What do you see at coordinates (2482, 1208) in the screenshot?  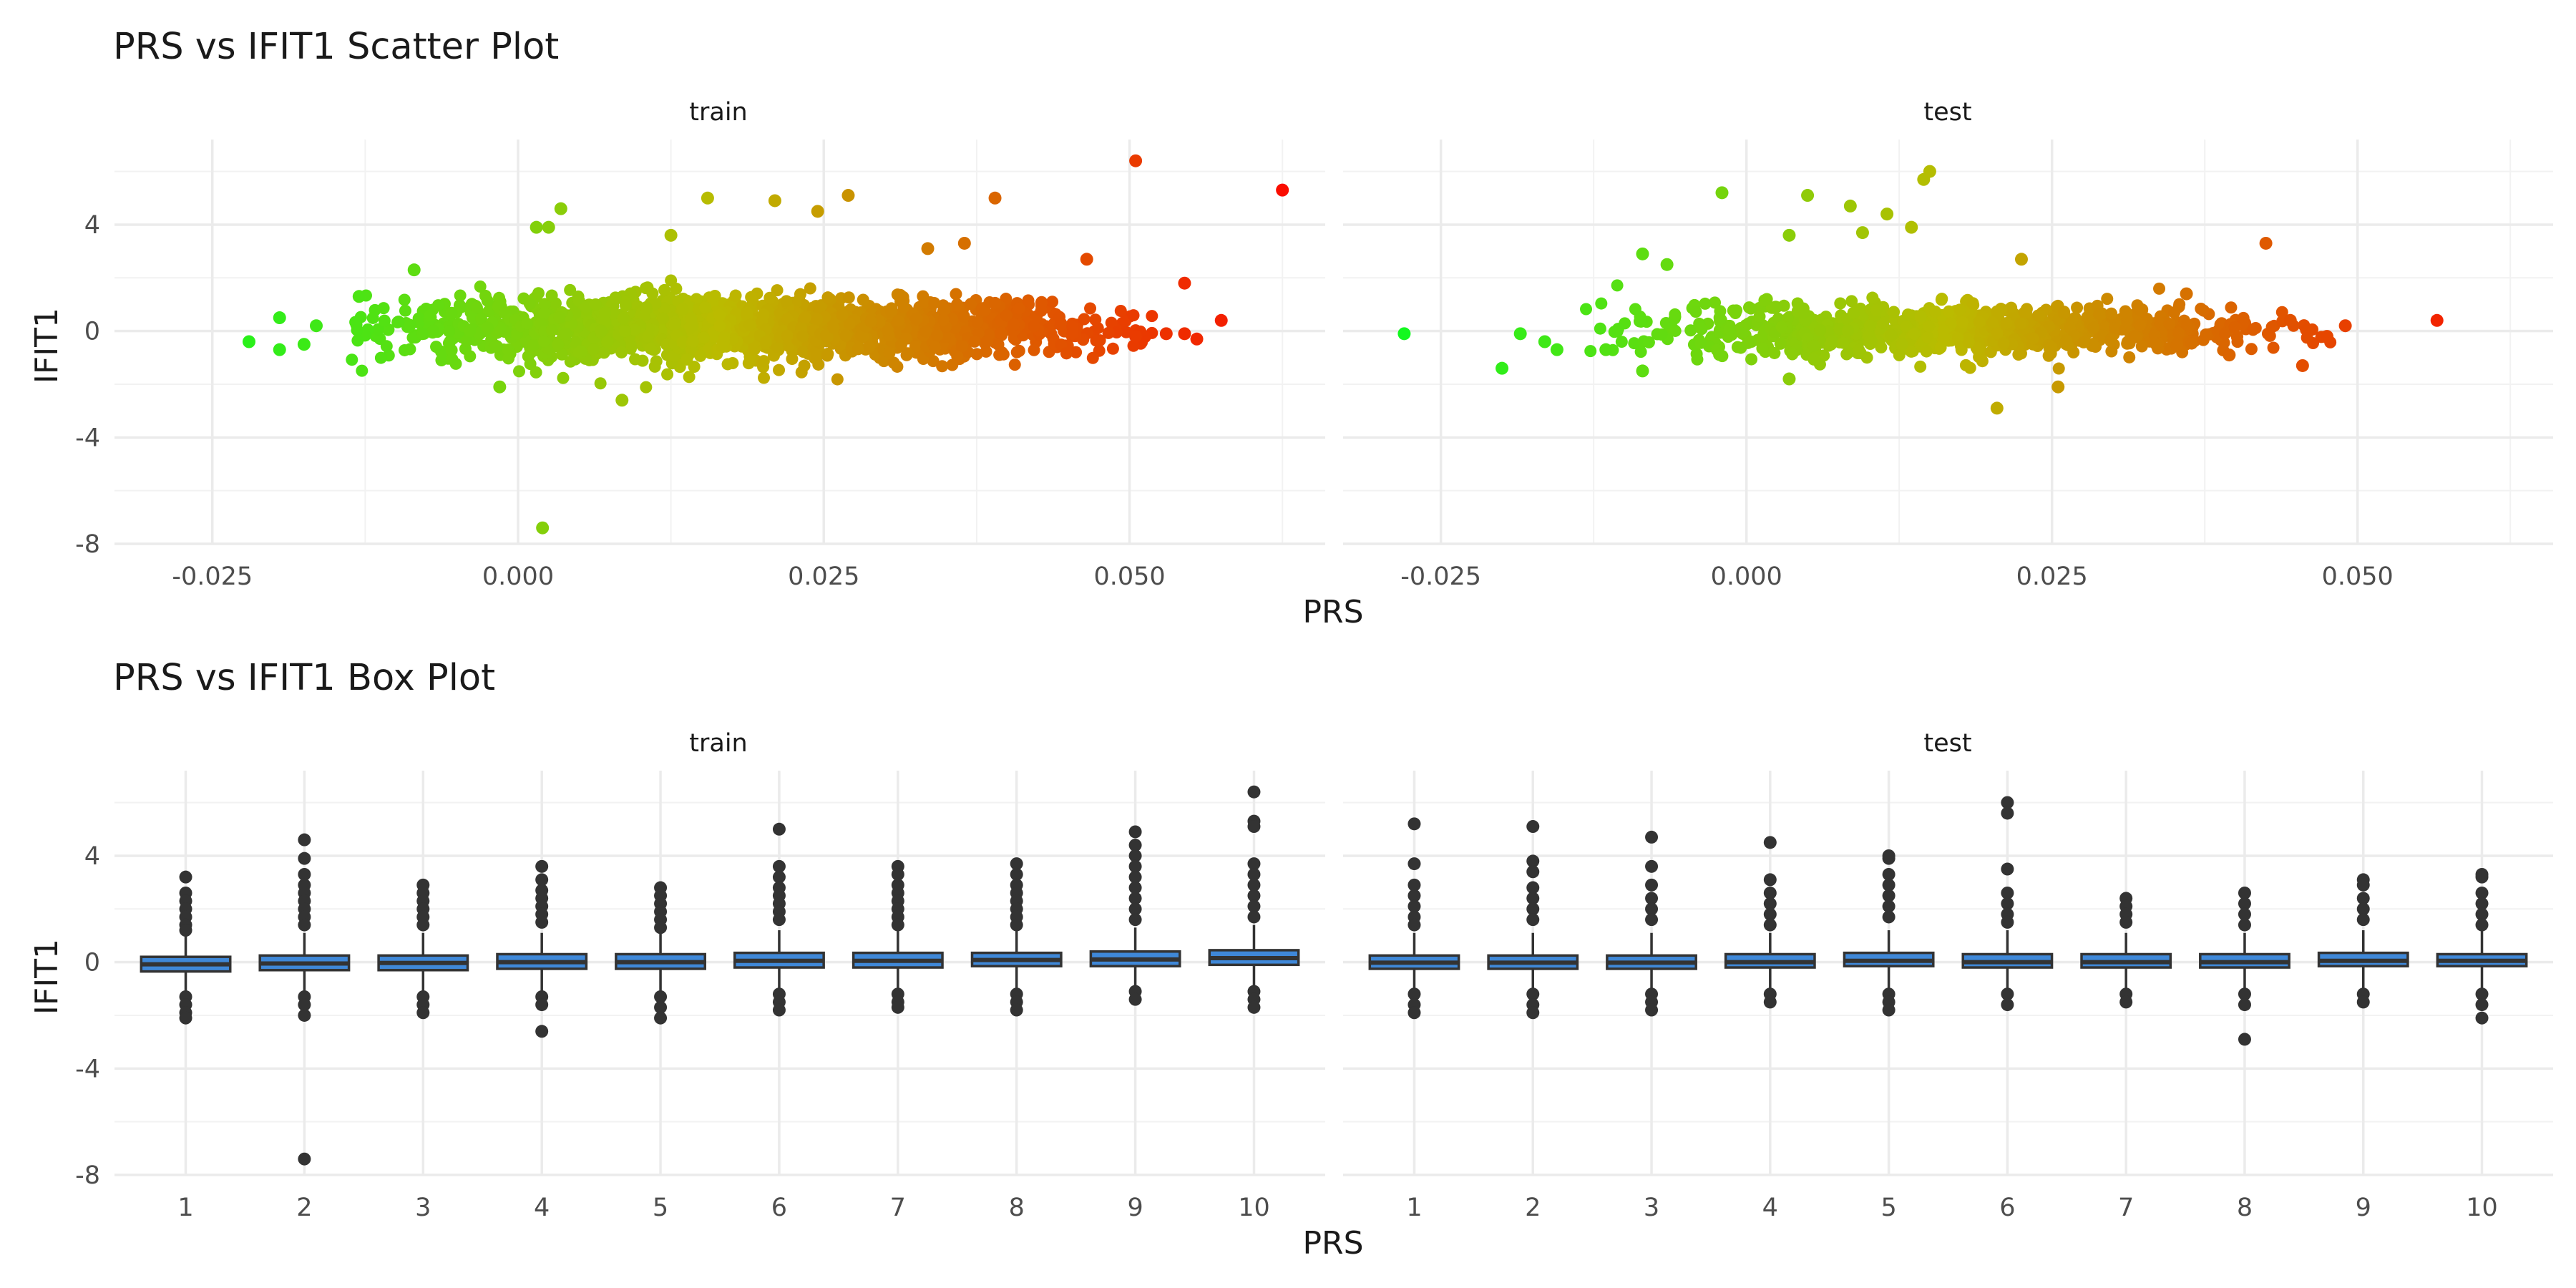 I see `x-tick-label: 10` at bounding box center [2482, 1208].